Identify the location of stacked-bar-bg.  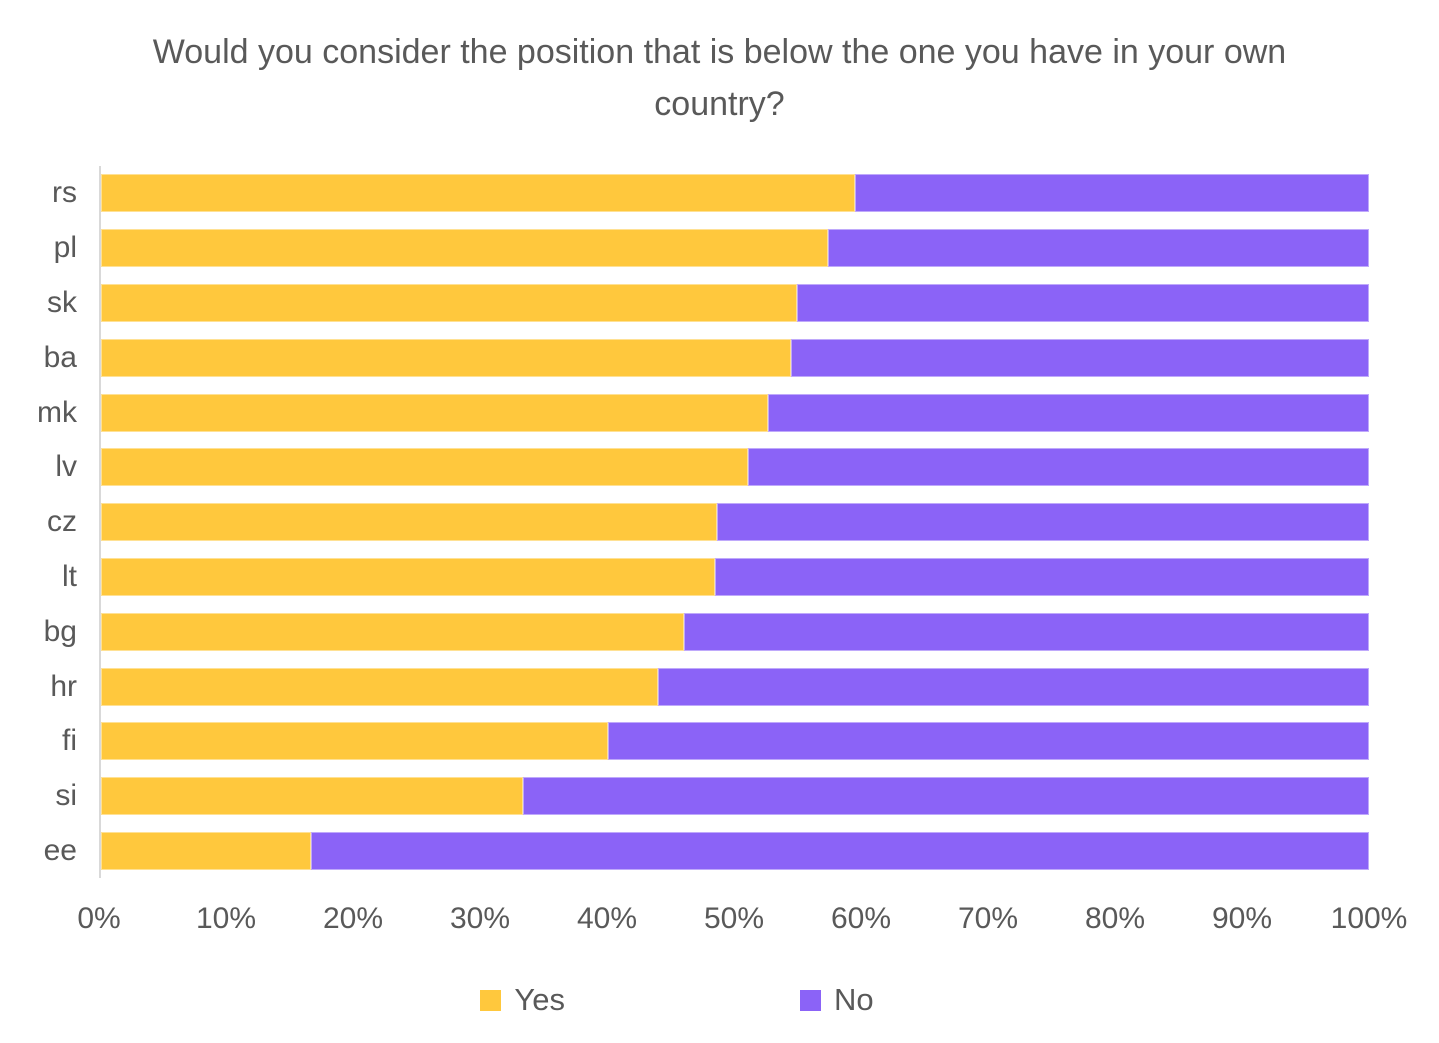
(735, 631).